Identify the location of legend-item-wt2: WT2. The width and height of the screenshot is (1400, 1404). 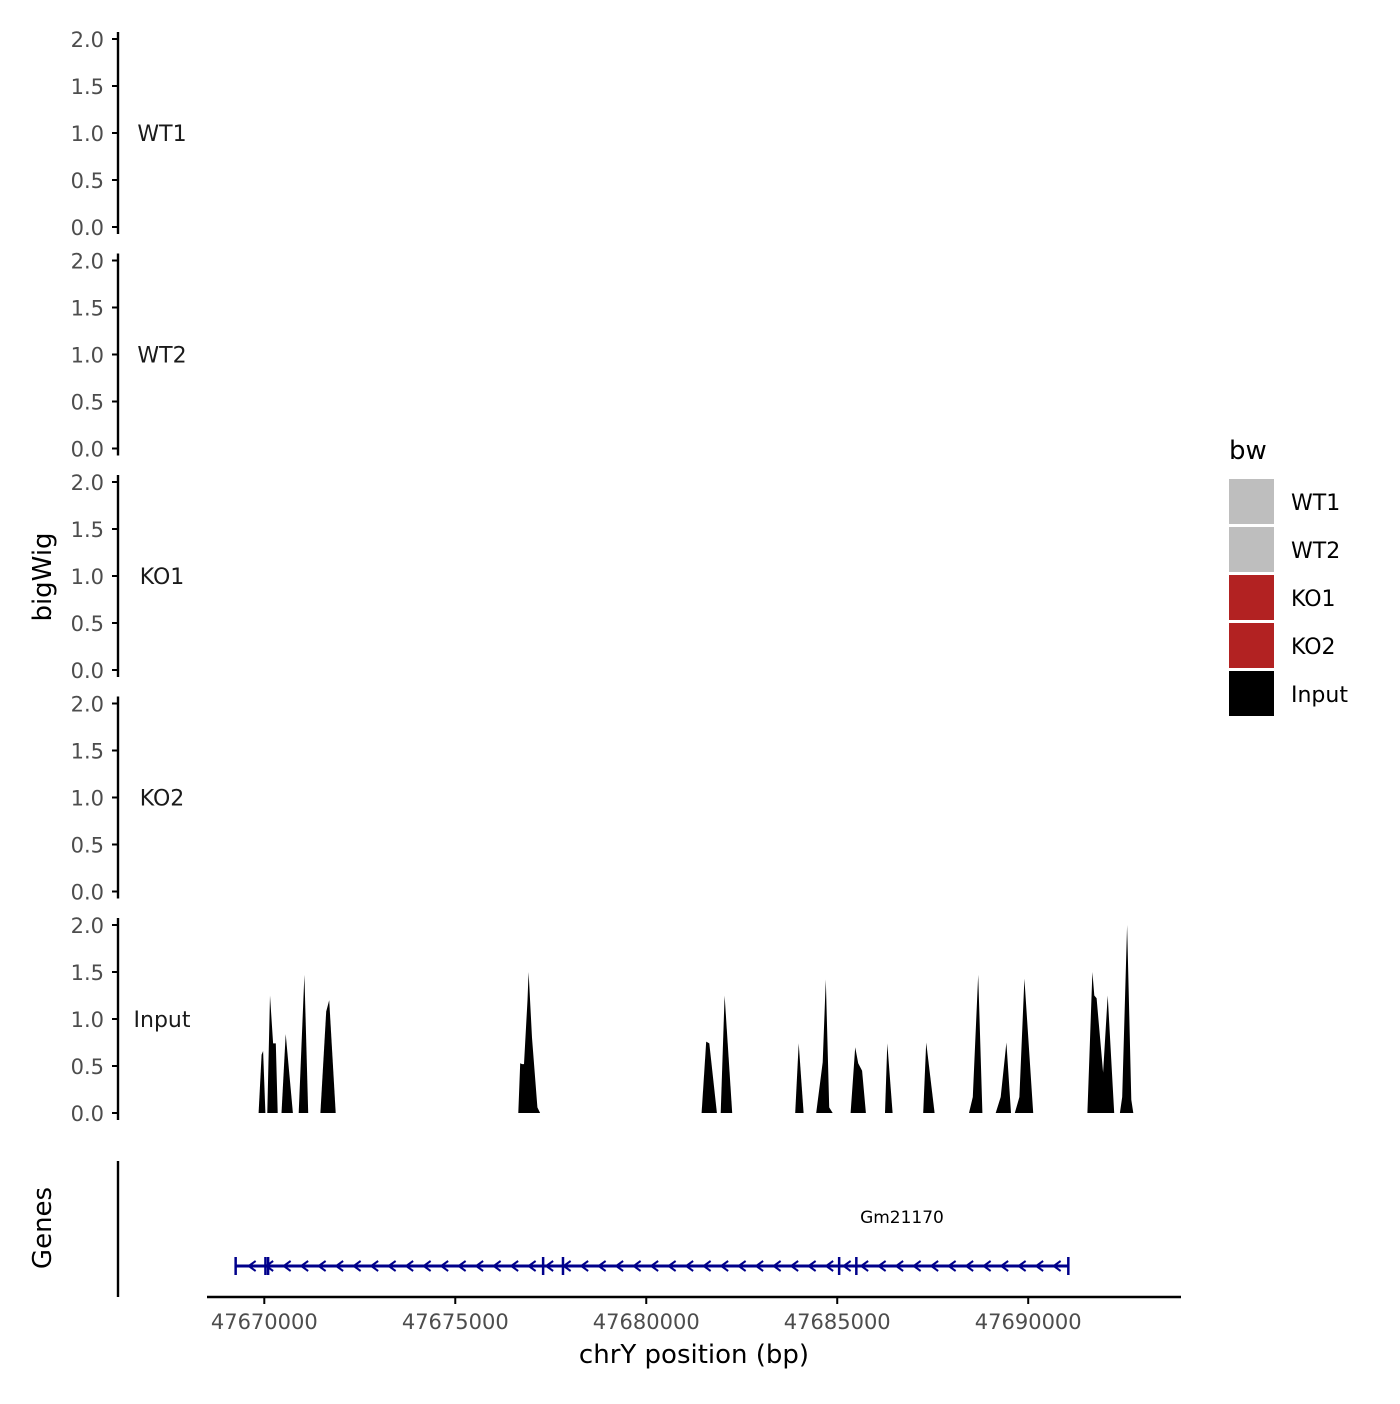
(1284, 549).